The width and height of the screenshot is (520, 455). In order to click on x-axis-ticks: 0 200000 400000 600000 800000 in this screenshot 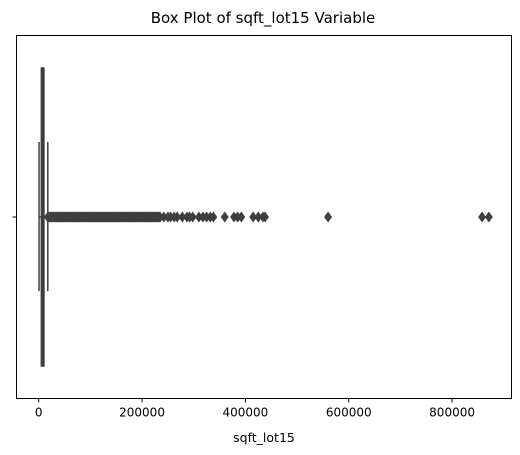, I will do `click(255, 409)`.